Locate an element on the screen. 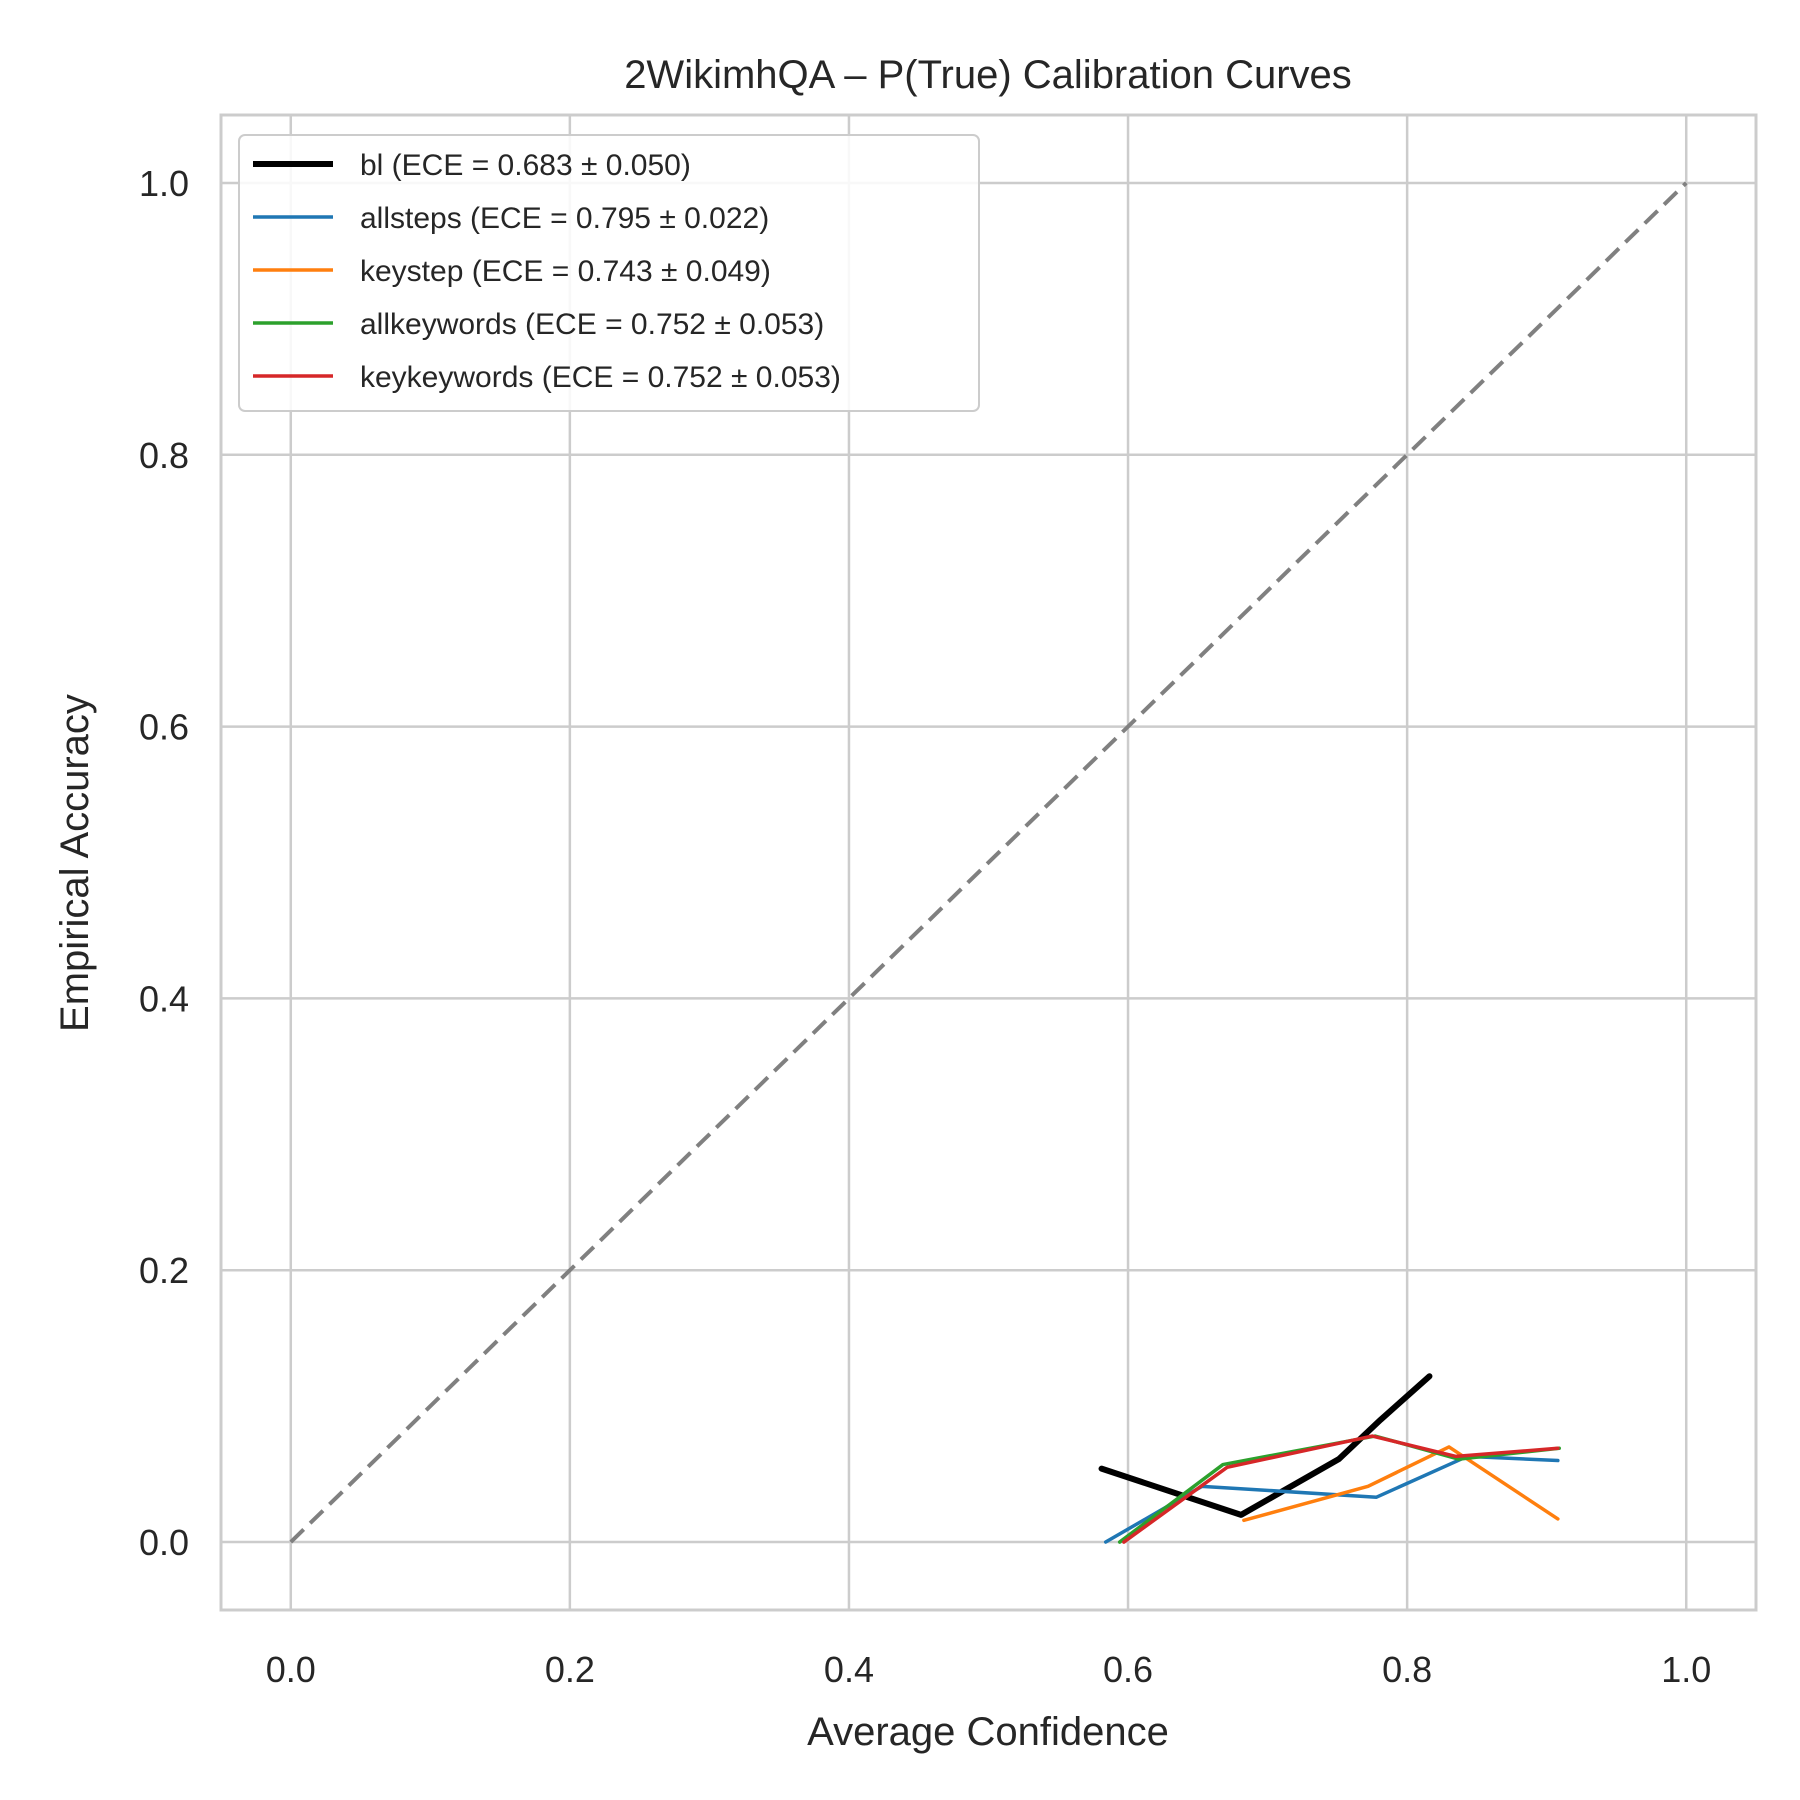  y-tick-label: 0.4 is located at coordinates (164, 998).